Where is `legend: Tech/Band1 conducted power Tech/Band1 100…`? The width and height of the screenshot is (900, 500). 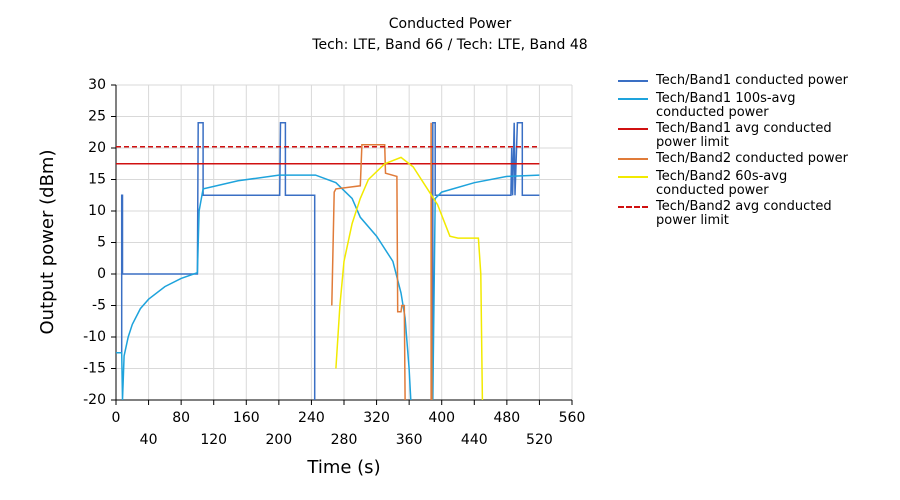
legend: Tech/Band1 conducted power Tech/Band1 100… is located at coordinates (733, 152).